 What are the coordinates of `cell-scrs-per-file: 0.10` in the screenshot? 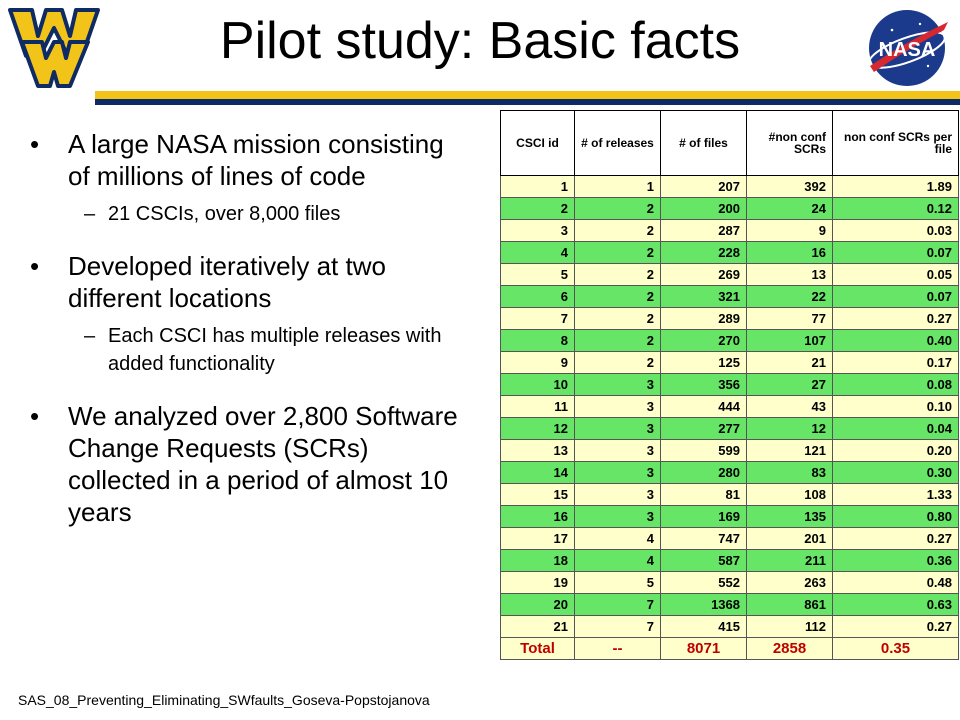 It's located at (895, 406).